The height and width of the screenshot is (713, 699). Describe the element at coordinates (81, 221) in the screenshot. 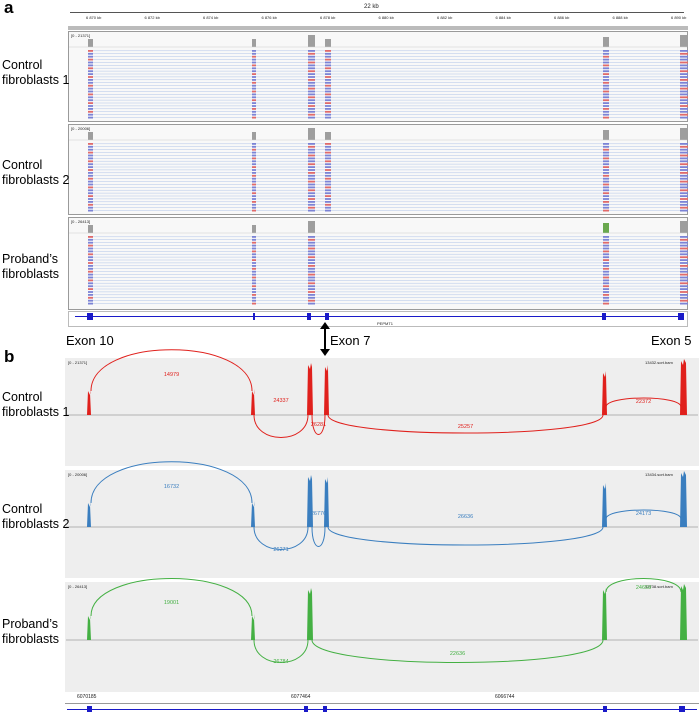

I see `track-a3-range: [0 - 26413]` at that location.